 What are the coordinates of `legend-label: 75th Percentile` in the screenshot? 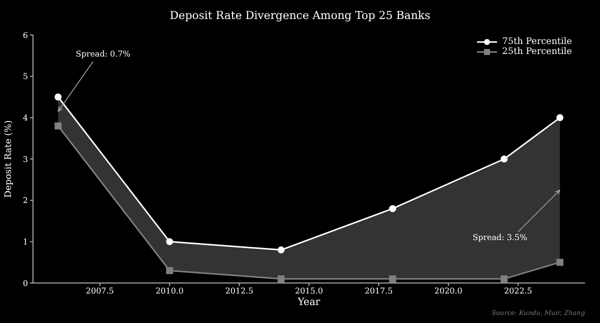 It's located at (537, 42).